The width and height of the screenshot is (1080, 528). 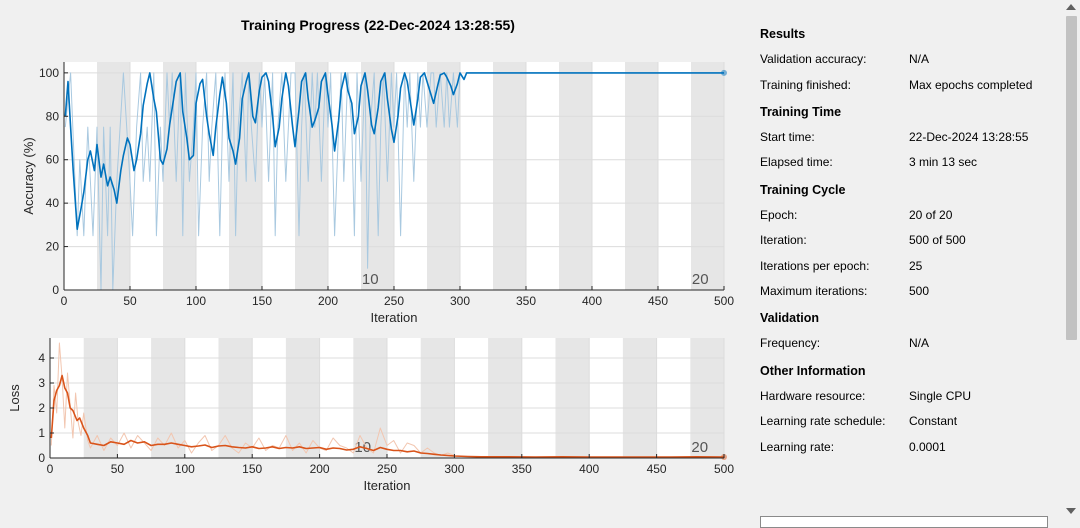 What do you see at coordinates (1071, 178) in the screenshot?
I see `scrollbar-thumb` at bounding box center [1071, 178].